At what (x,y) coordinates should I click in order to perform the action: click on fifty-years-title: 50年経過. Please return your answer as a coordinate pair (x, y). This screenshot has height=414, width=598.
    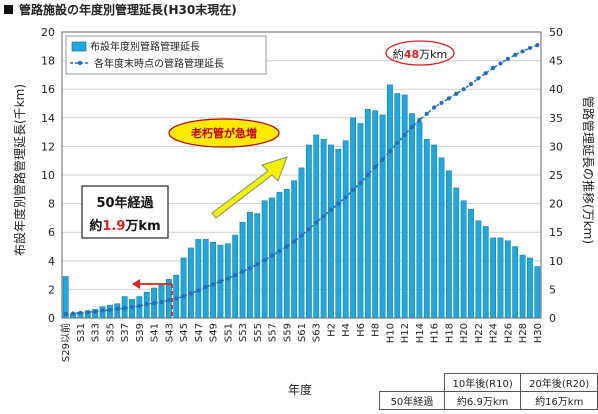
    Looking at the image, I should click on (125, 203).